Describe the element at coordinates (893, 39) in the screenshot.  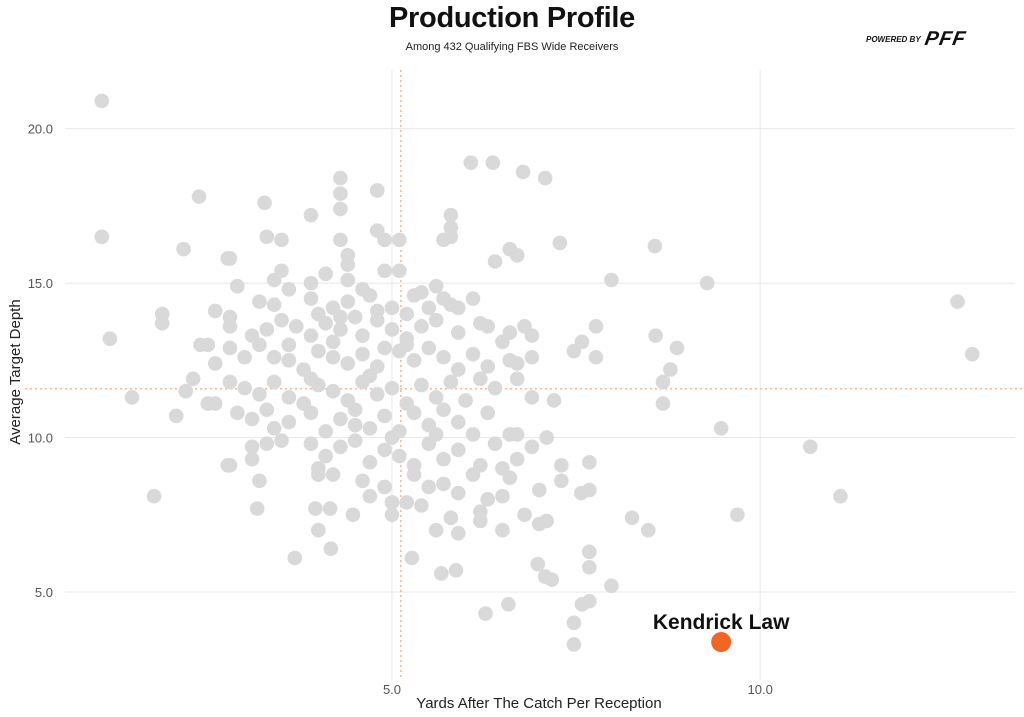
I see `logo-prefix: POWERED BY` at that location.